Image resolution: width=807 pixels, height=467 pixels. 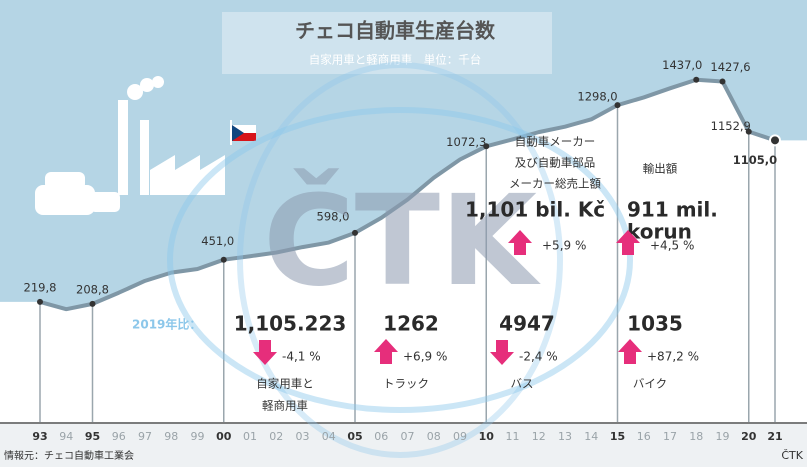 What do you see at coordinates (402, 241) in the screenshot?
I see `watermark: ČTK` at bounding box center [402, 241].